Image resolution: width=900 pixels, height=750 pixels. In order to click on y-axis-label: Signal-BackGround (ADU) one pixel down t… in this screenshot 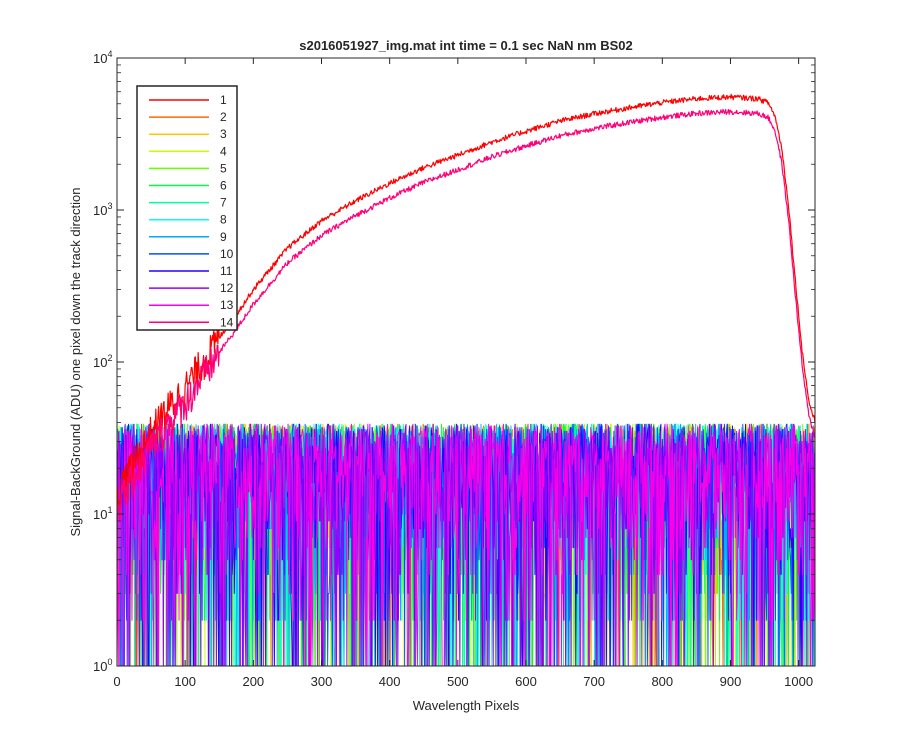, I will do `click(75, 361)`.